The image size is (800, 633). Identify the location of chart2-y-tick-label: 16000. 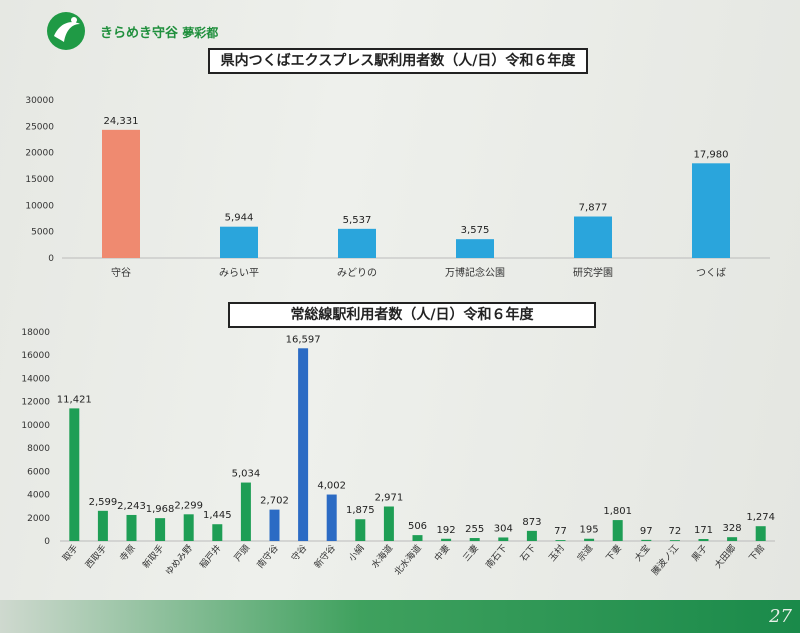
(35, 356).